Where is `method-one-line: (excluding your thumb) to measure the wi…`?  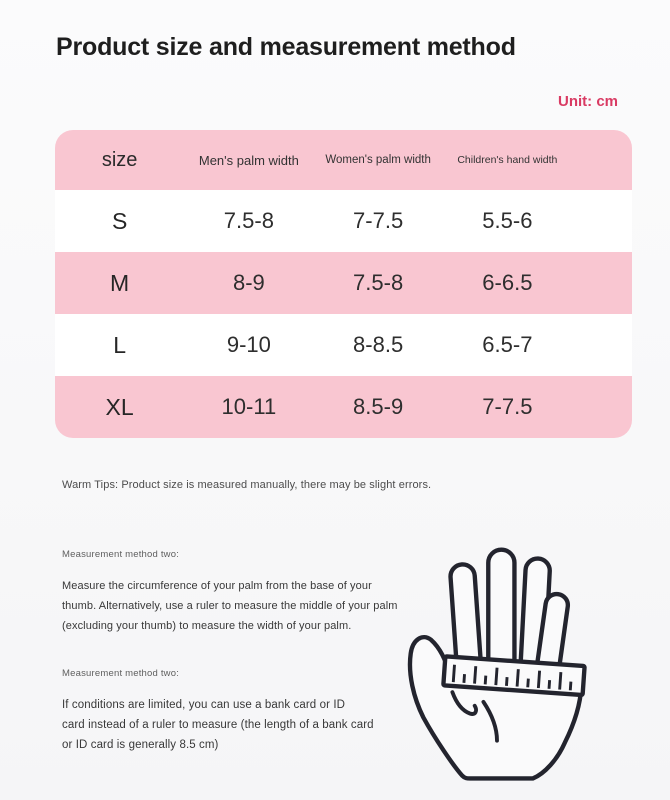
method-one-line: (excluding your thumb) to measure the wi… is located at coordinates (207, 626).